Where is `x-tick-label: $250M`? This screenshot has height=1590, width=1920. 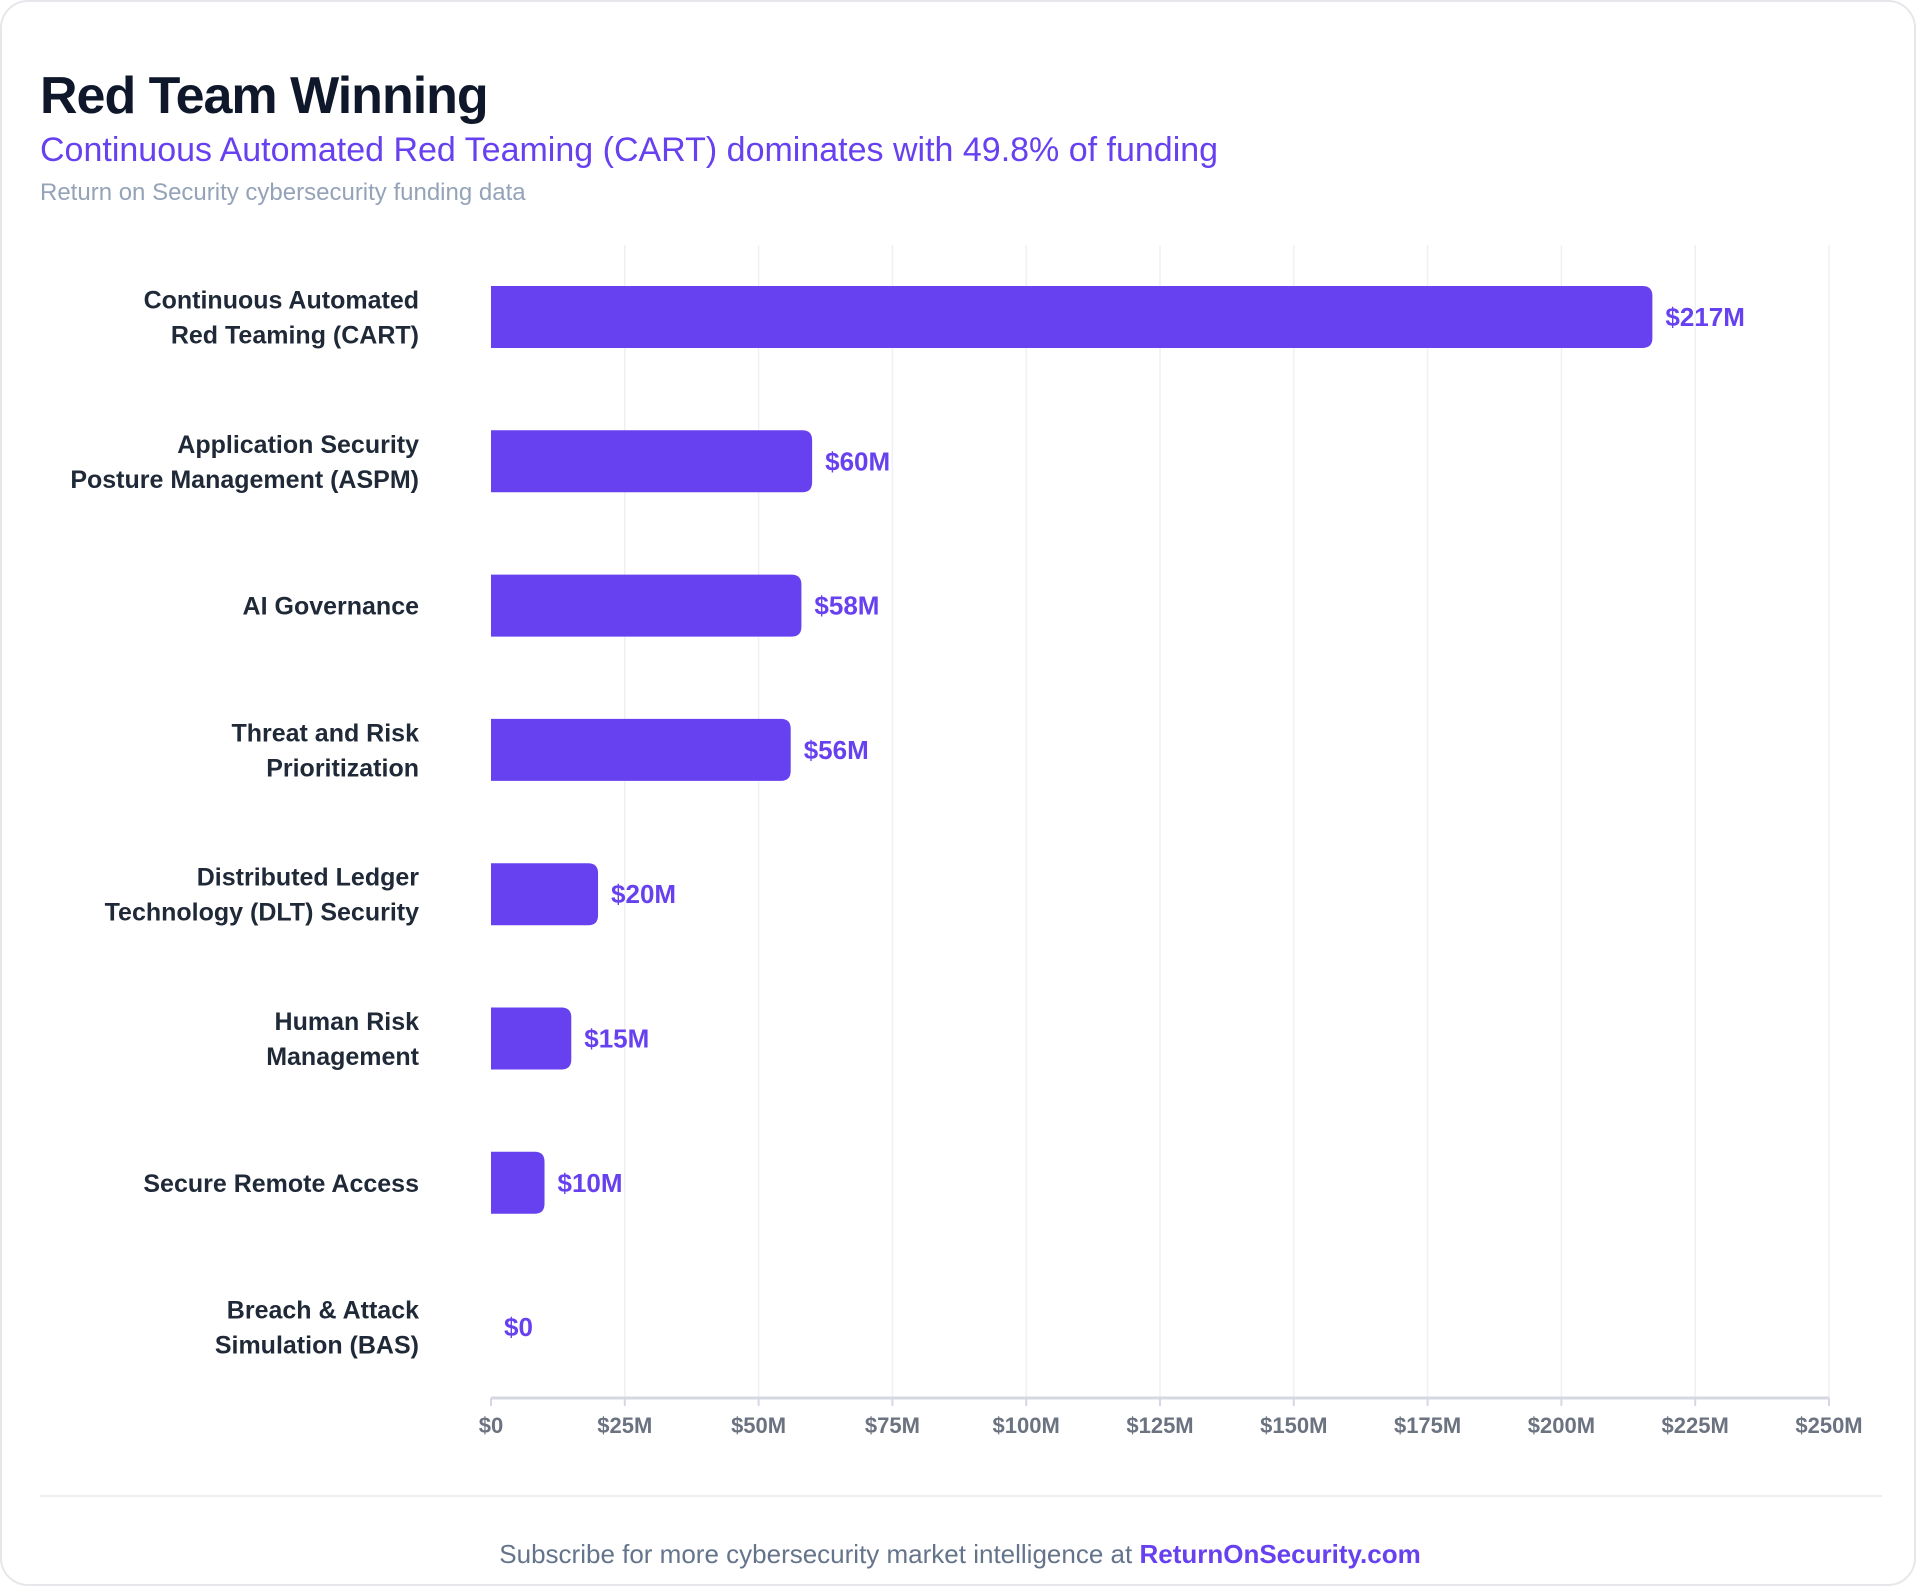
x-tick-label: $250M is located at coordinates (1828, 1425).